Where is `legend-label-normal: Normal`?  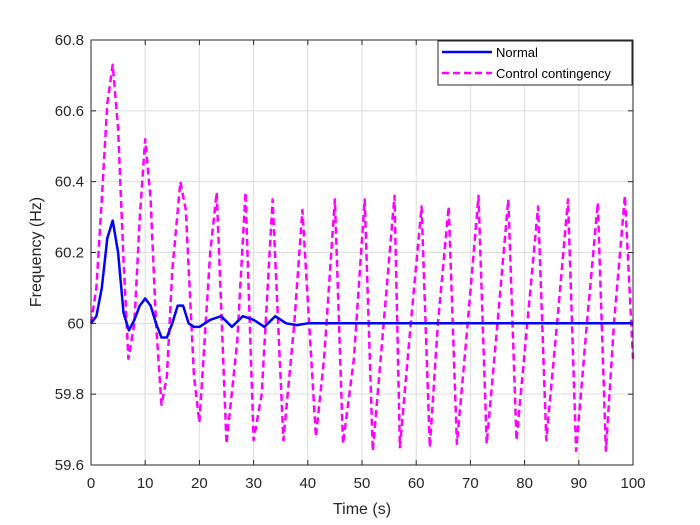 legend-label-normal: Normal is located at coordinates (517, 52).